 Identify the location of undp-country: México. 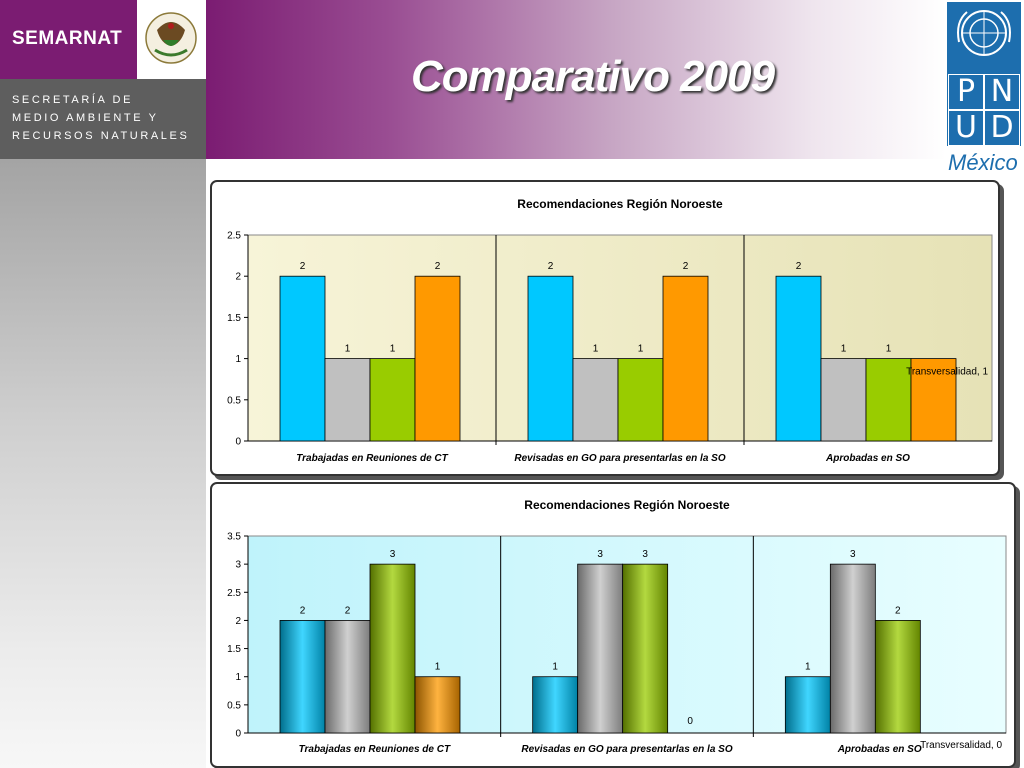
(983, 162).